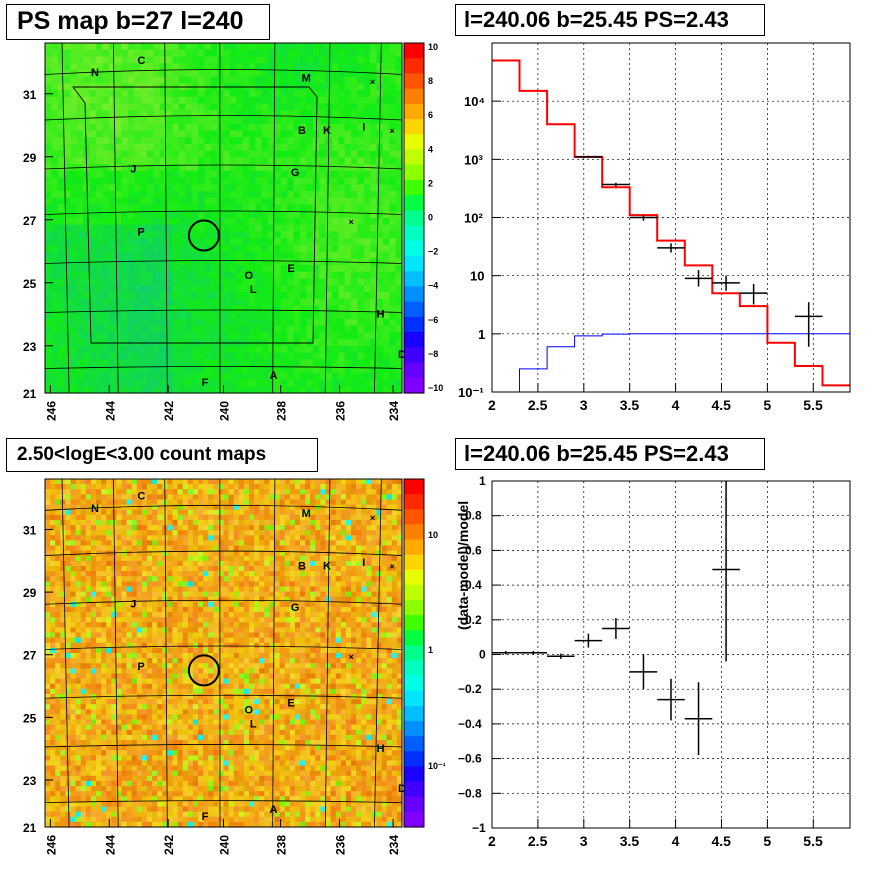  What do you see at coordinates (477, 276) in the screenshot?
I see `spectrum-ytick: 10` at bounding box center [477, 276].